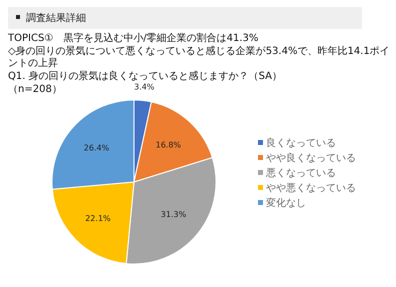 This screenshot has width=396, height=287. What do you see at coordinates (311, 188) in the screenshot?
I see `legend-label: やや悪くなっている` at bounding box center [311, 188].